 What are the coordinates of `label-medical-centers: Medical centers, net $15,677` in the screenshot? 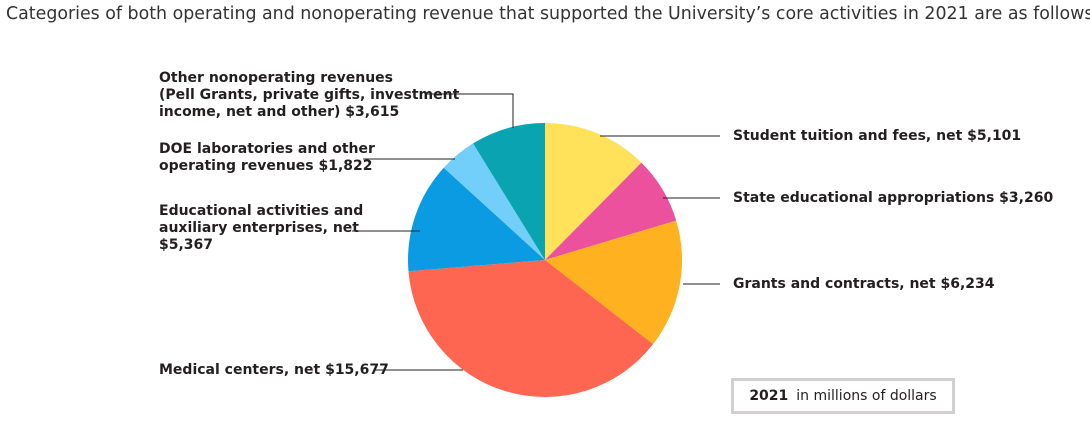 It's located at (274, 370).